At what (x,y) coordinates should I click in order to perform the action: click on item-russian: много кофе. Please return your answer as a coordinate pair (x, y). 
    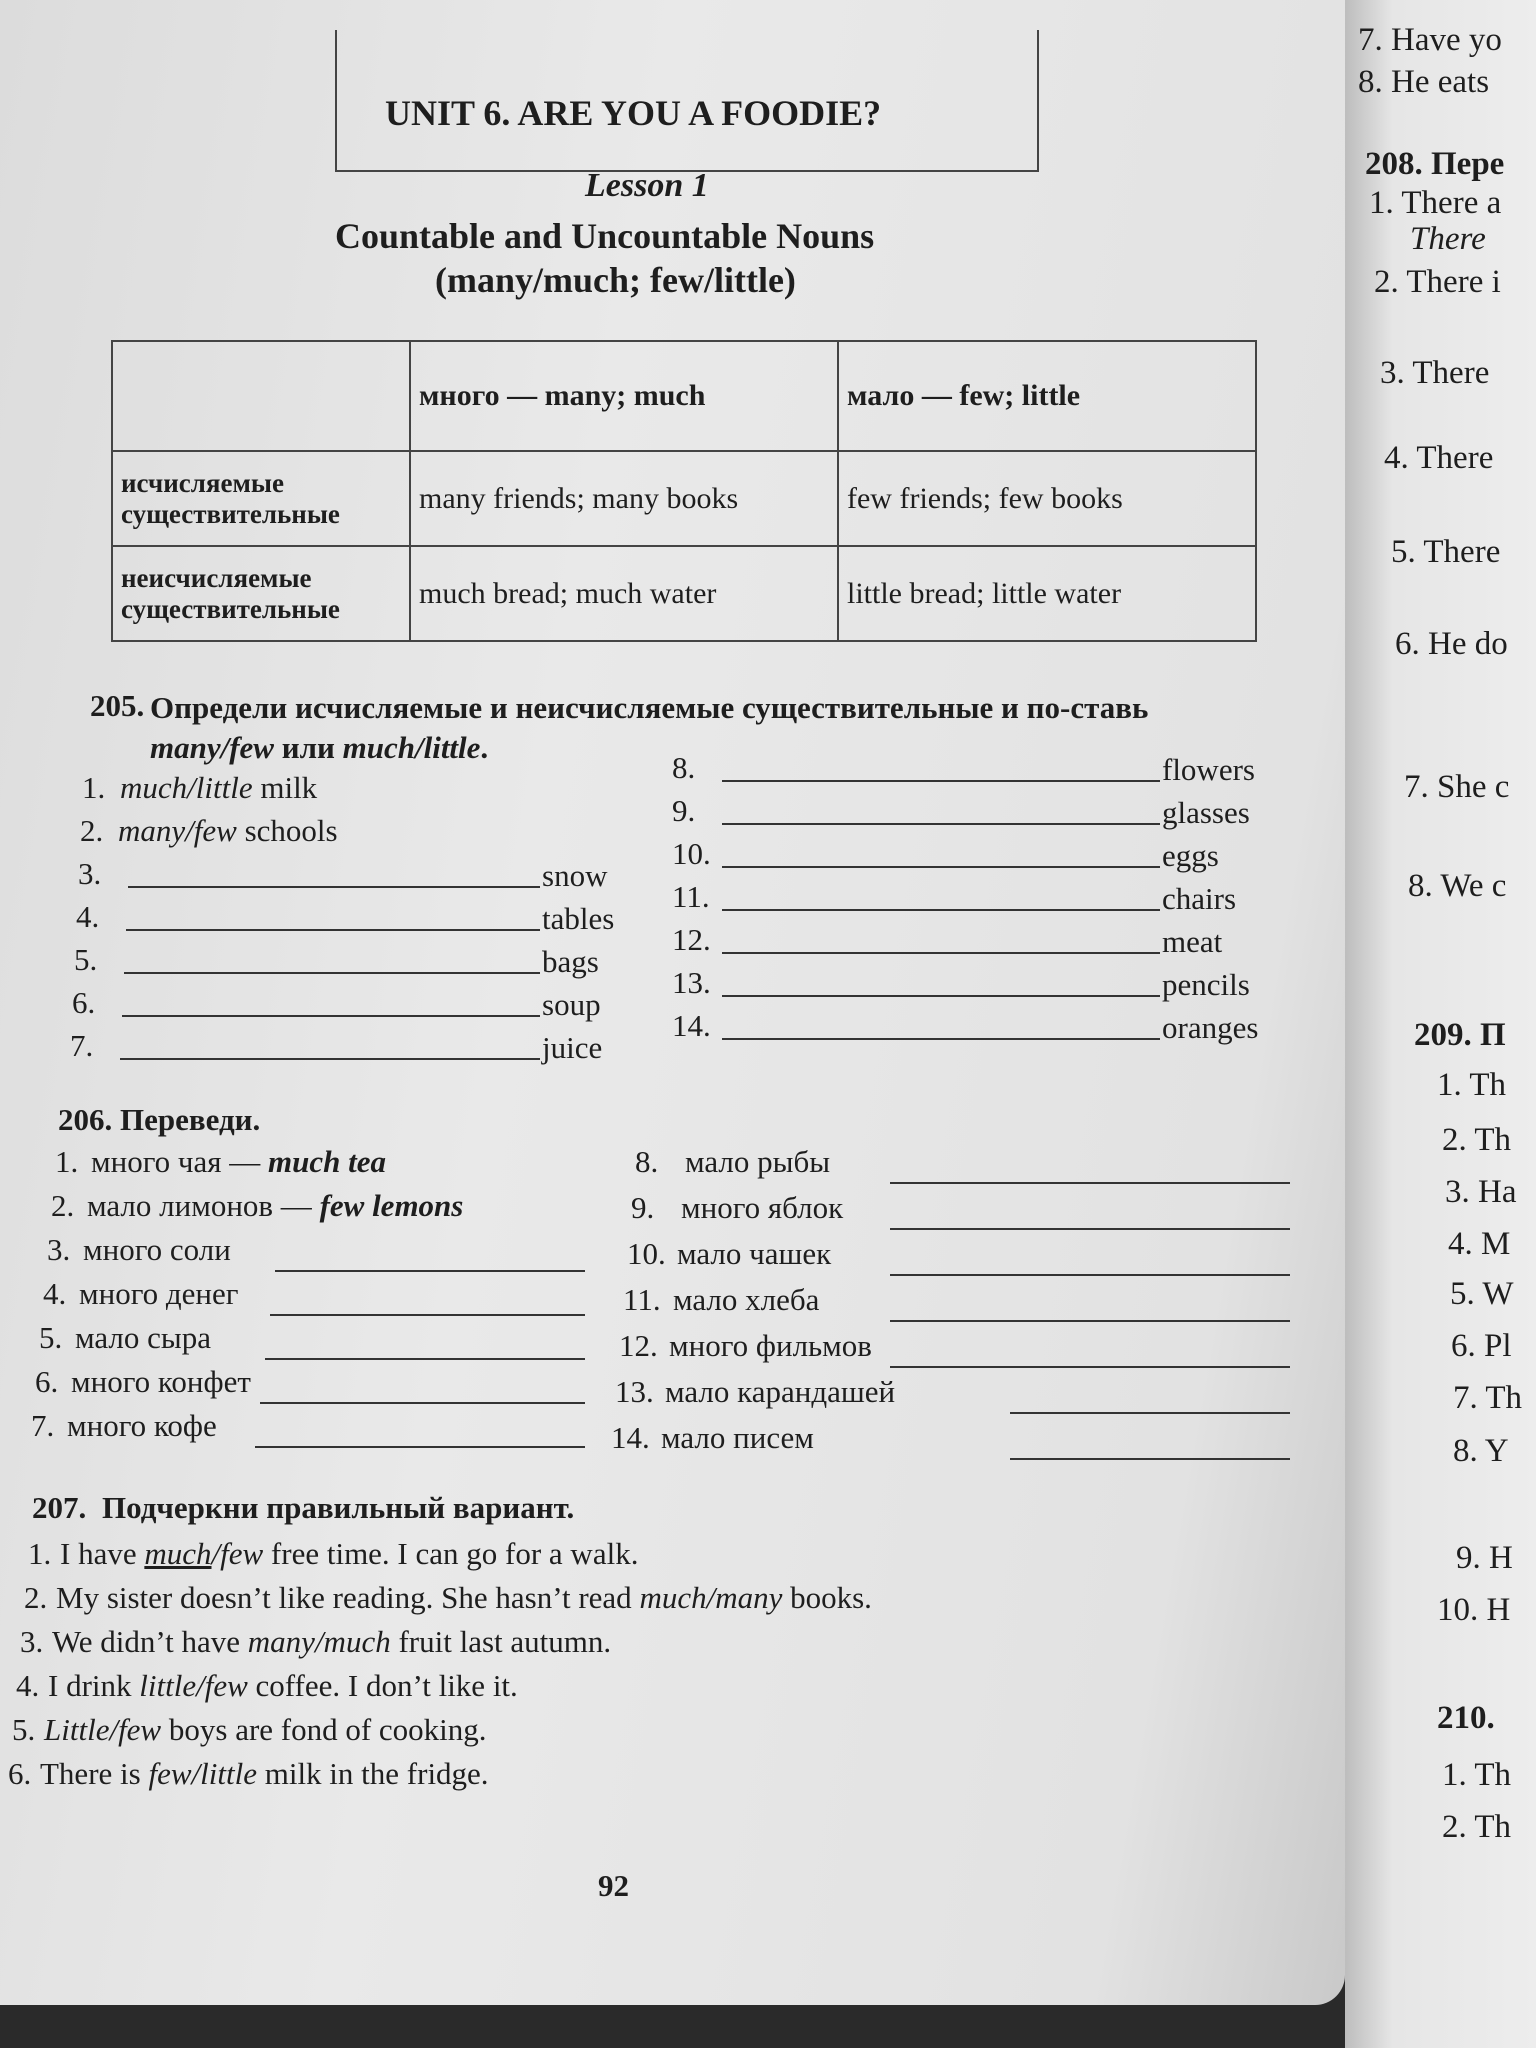
    Looking at the image, I should click on (142, 1425).